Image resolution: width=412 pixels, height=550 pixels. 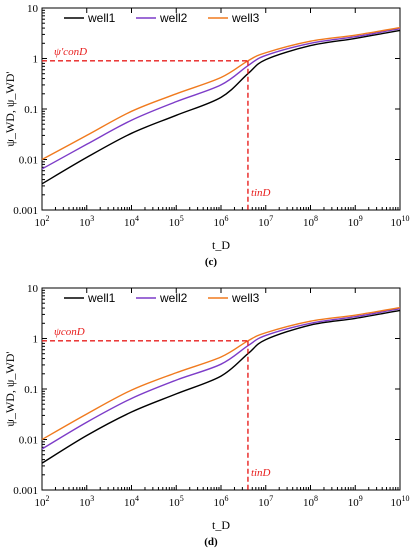 What do you see at coordinates (69, 332) in the screenshot?
I see `psi-annotation-label: ψconD` at bounding box center [69, 332].